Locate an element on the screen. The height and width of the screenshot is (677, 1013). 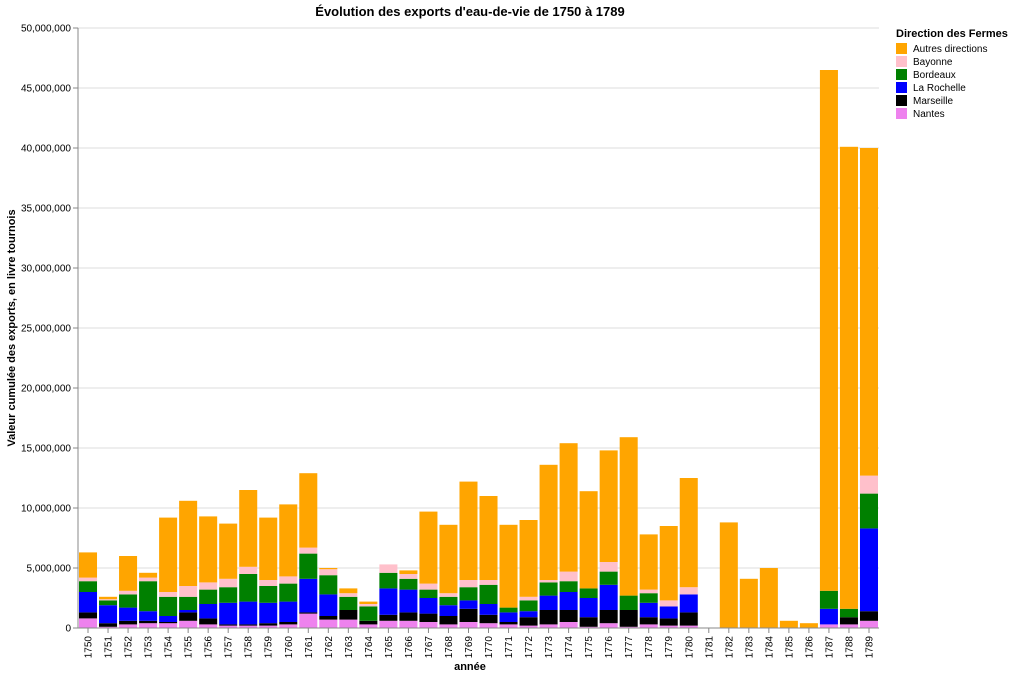
x-tick-label: 1762 is located at coordinates (329, 647).